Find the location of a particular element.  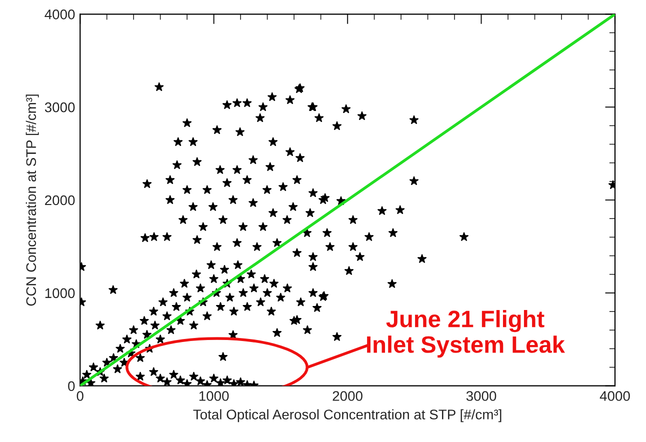

x-tick-label: 4000 is located at coordinates (615, 396).